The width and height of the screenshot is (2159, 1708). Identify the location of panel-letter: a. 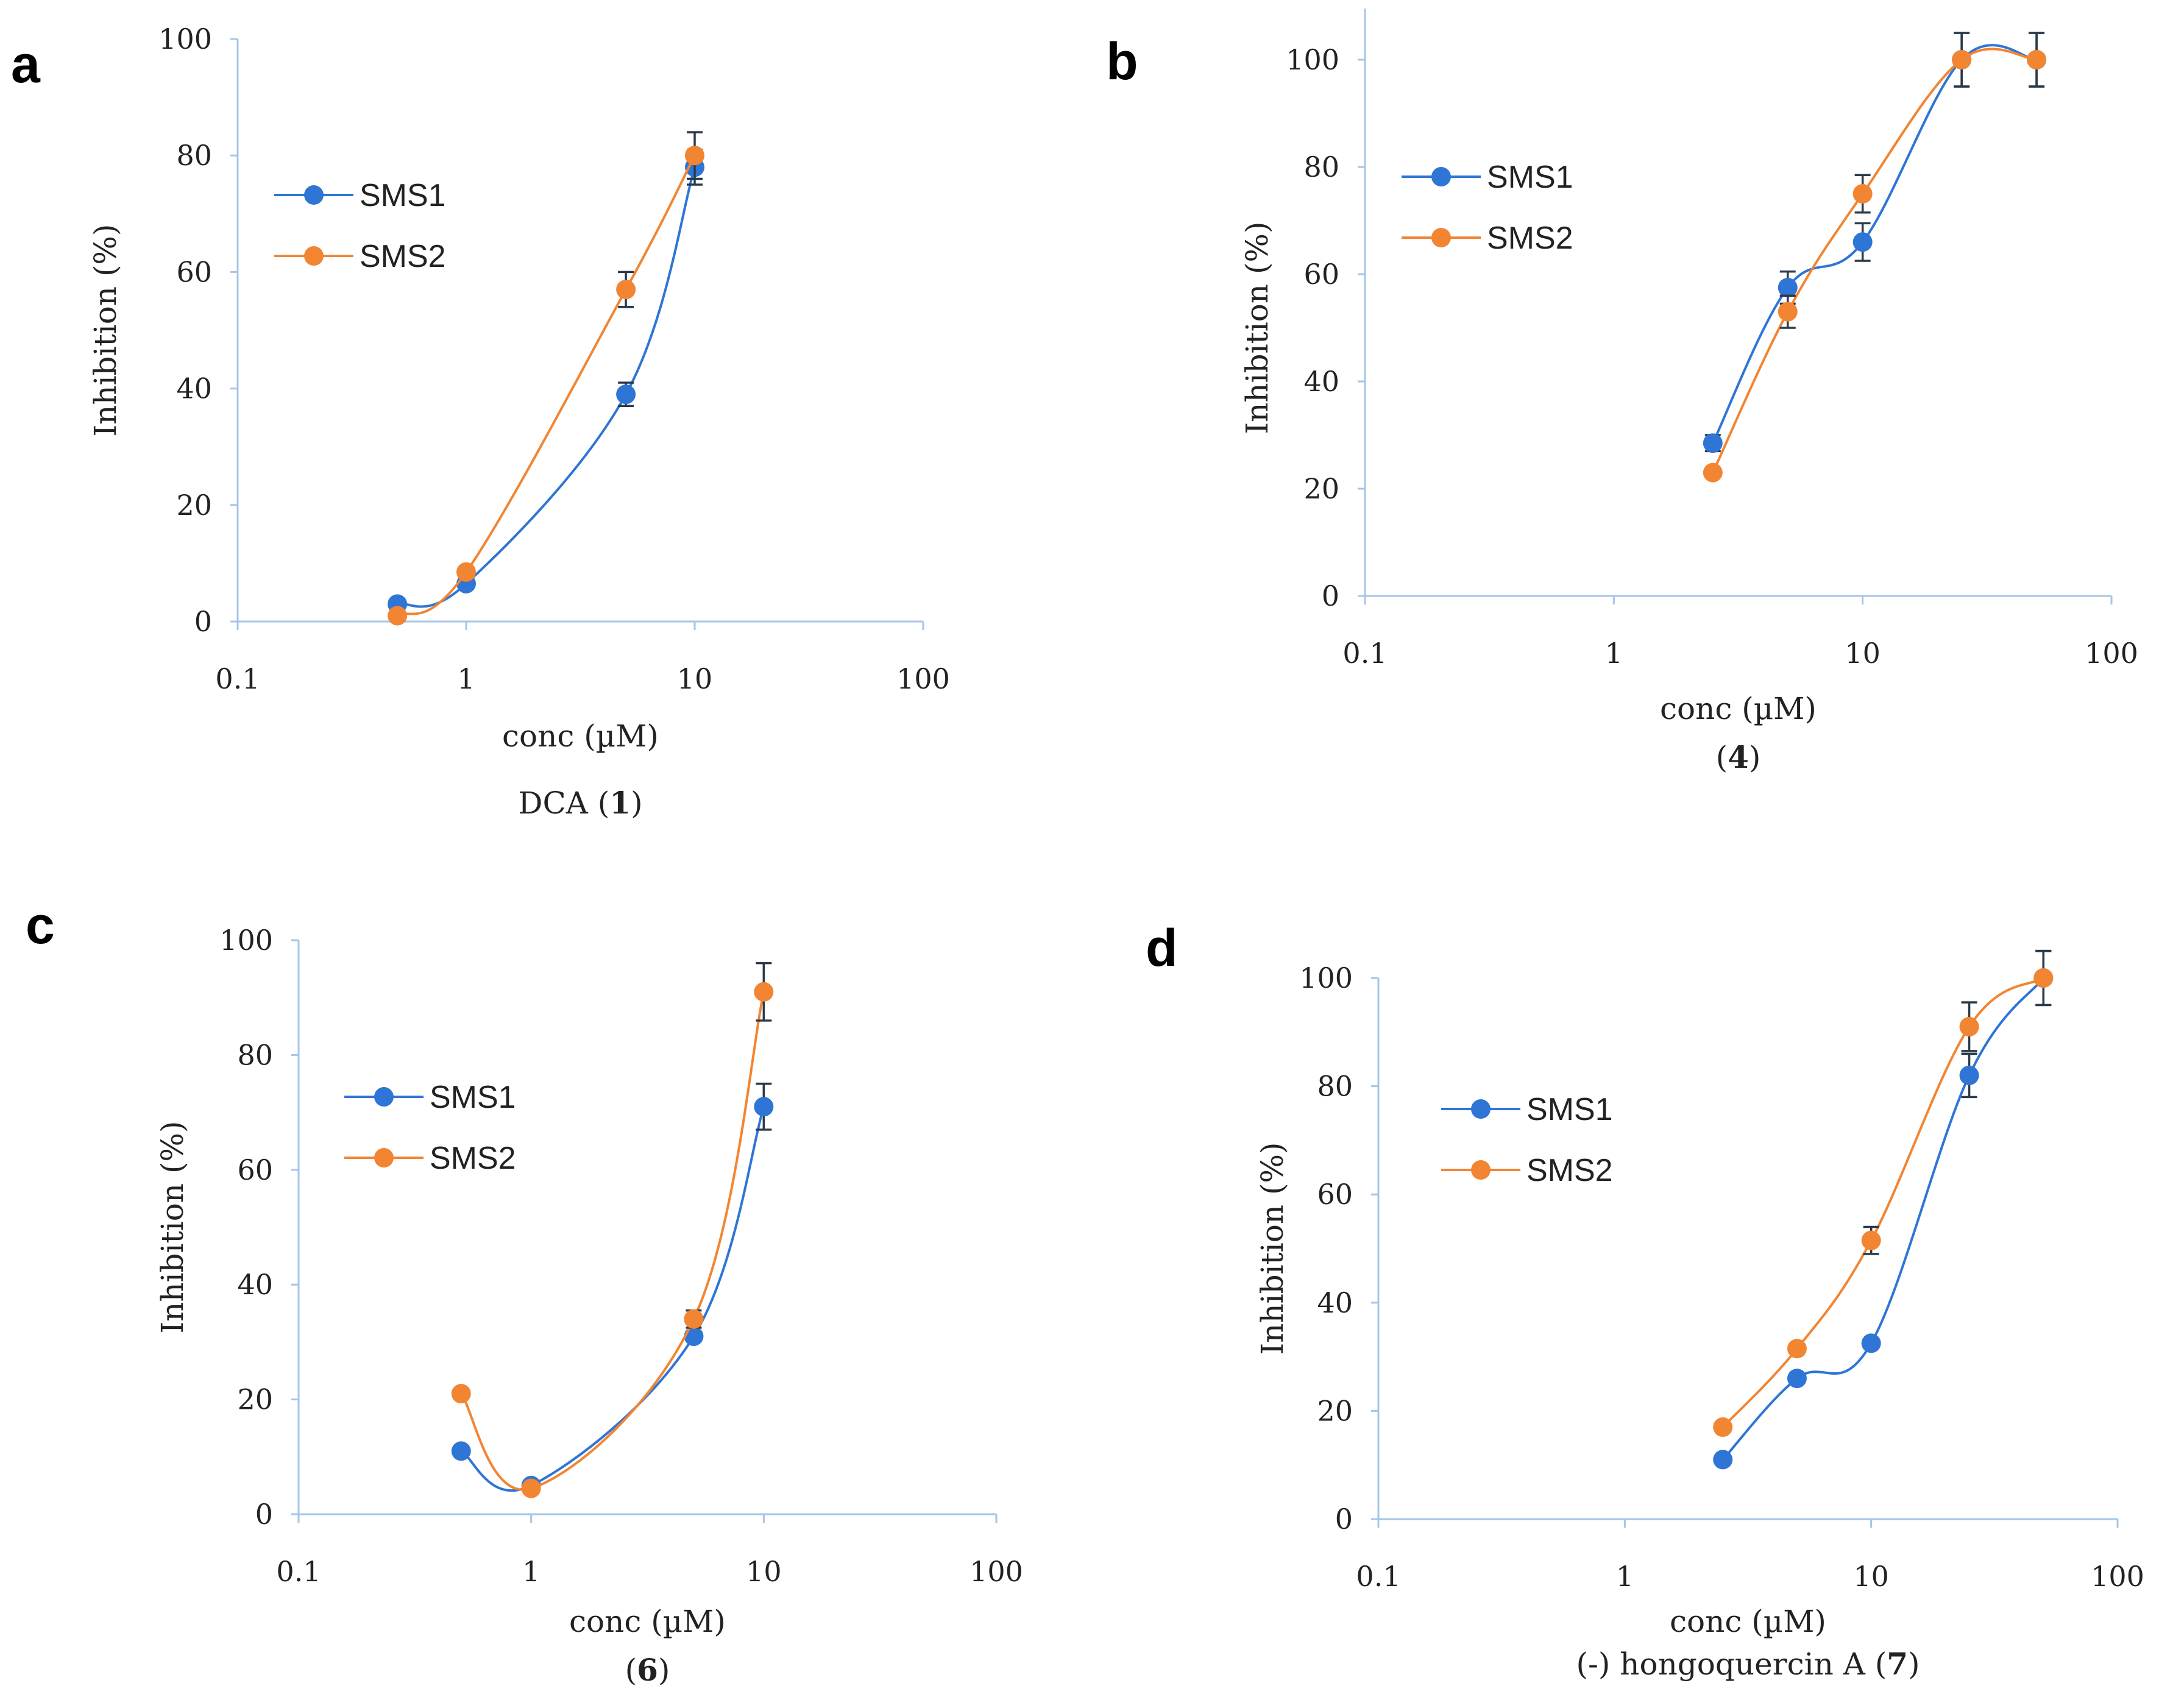
(26, 64).